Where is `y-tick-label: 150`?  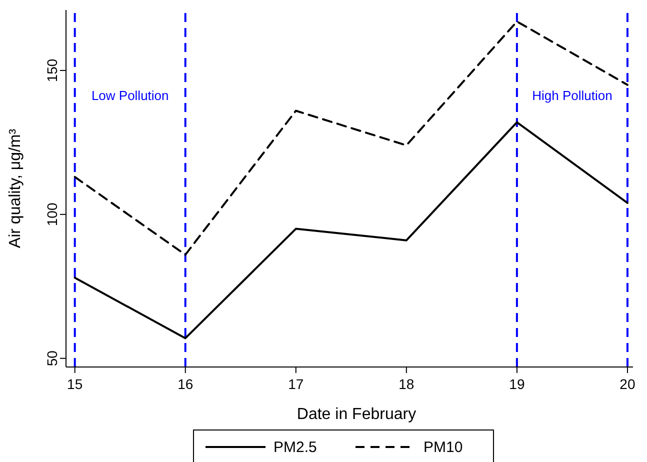
y-tick-label: 150 is located at coordinates (52, 70).